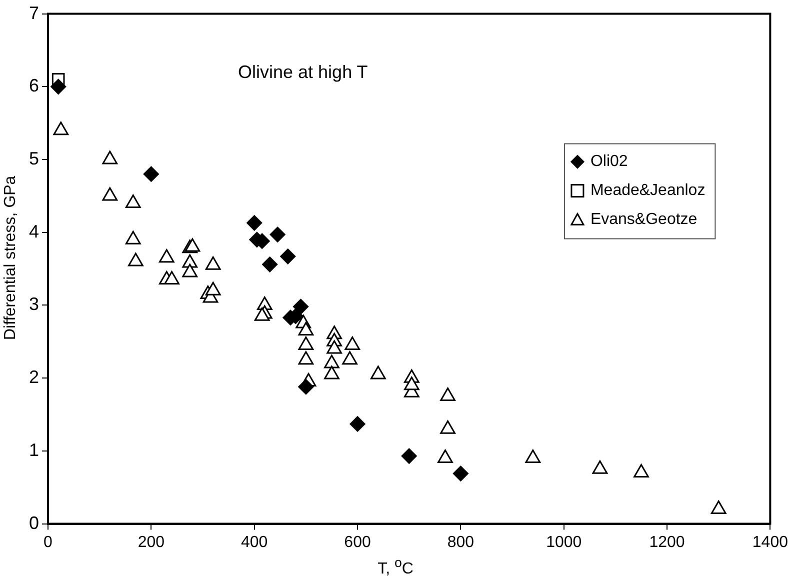  Describe the element at coordinates (609, 161) in the screenshot. I see `legend-label: Oli02` at that location.